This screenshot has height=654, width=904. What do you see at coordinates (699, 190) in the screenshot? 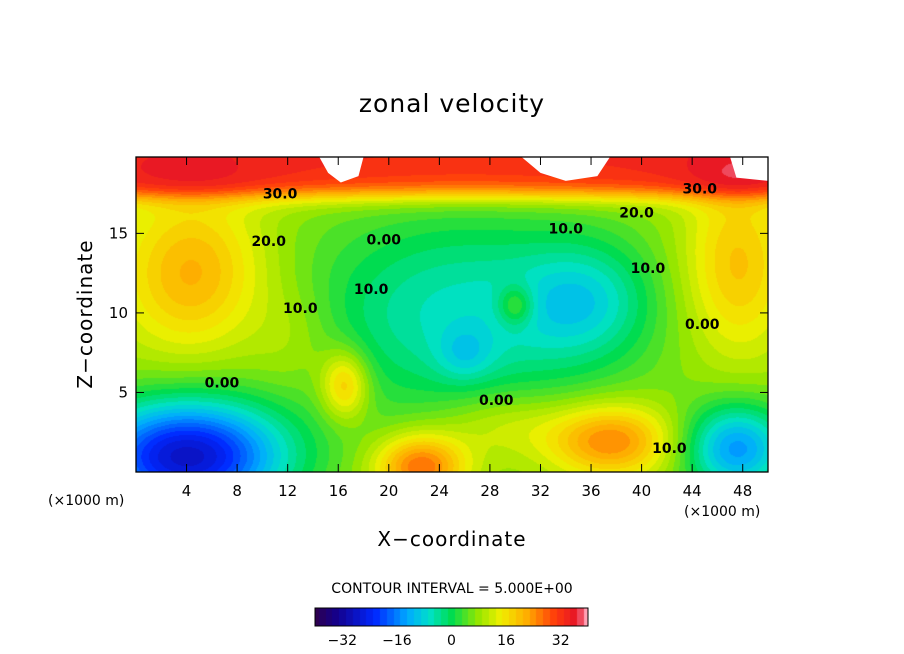
I see `contour-label-1: 30.0` at bounding box center [699, 190].